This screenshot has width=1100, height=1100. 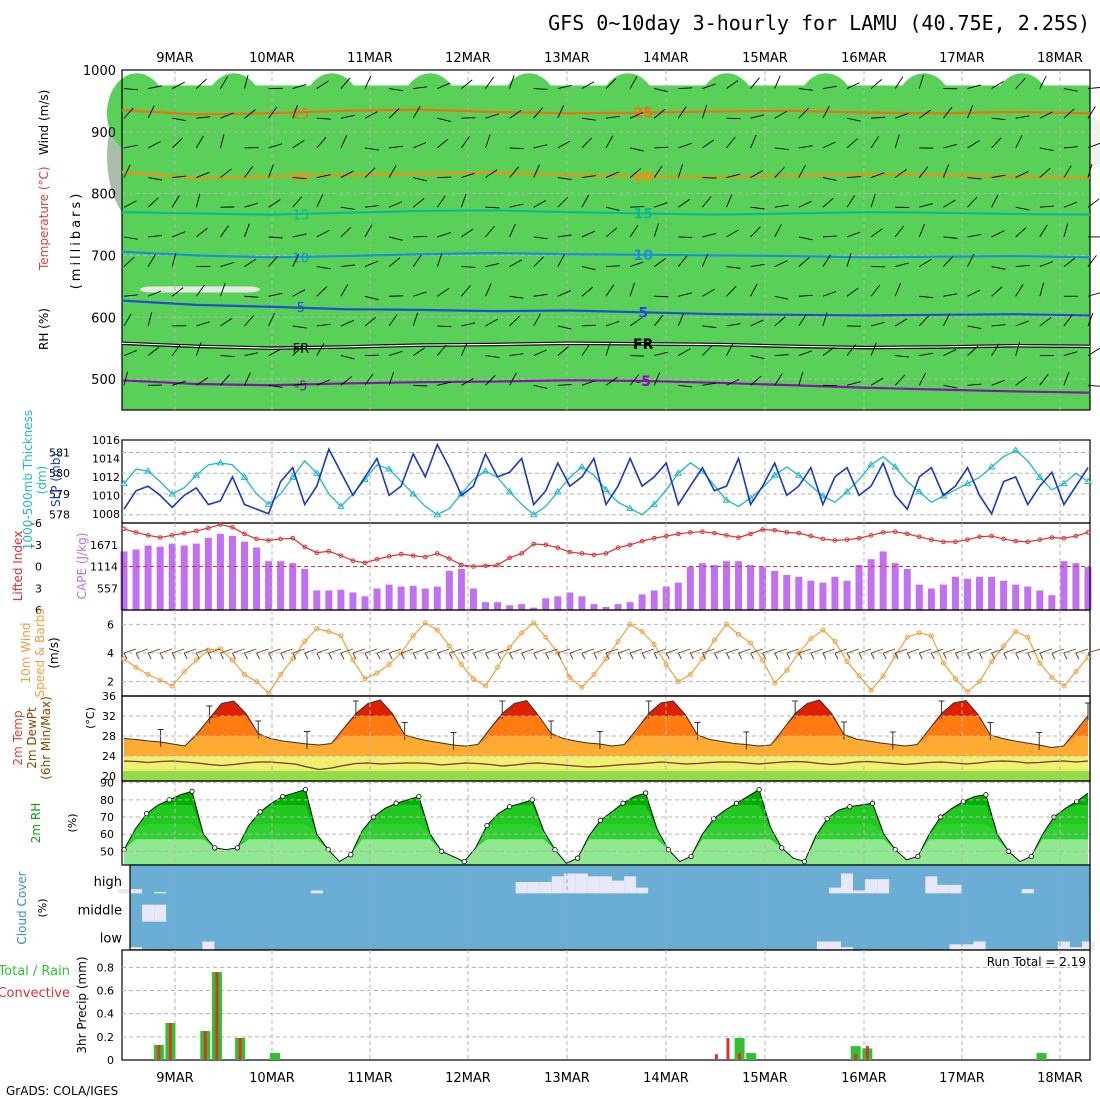 I want to click on temp-unit-label: (°C), so click(x=90, y=718).